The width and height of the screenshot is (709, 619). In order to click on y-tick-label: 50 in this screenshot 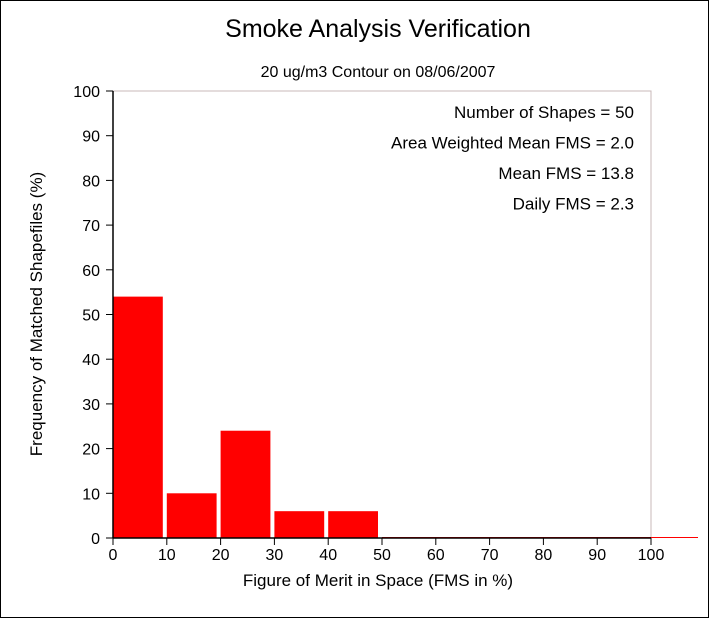, I will do `click(91, 316)`.